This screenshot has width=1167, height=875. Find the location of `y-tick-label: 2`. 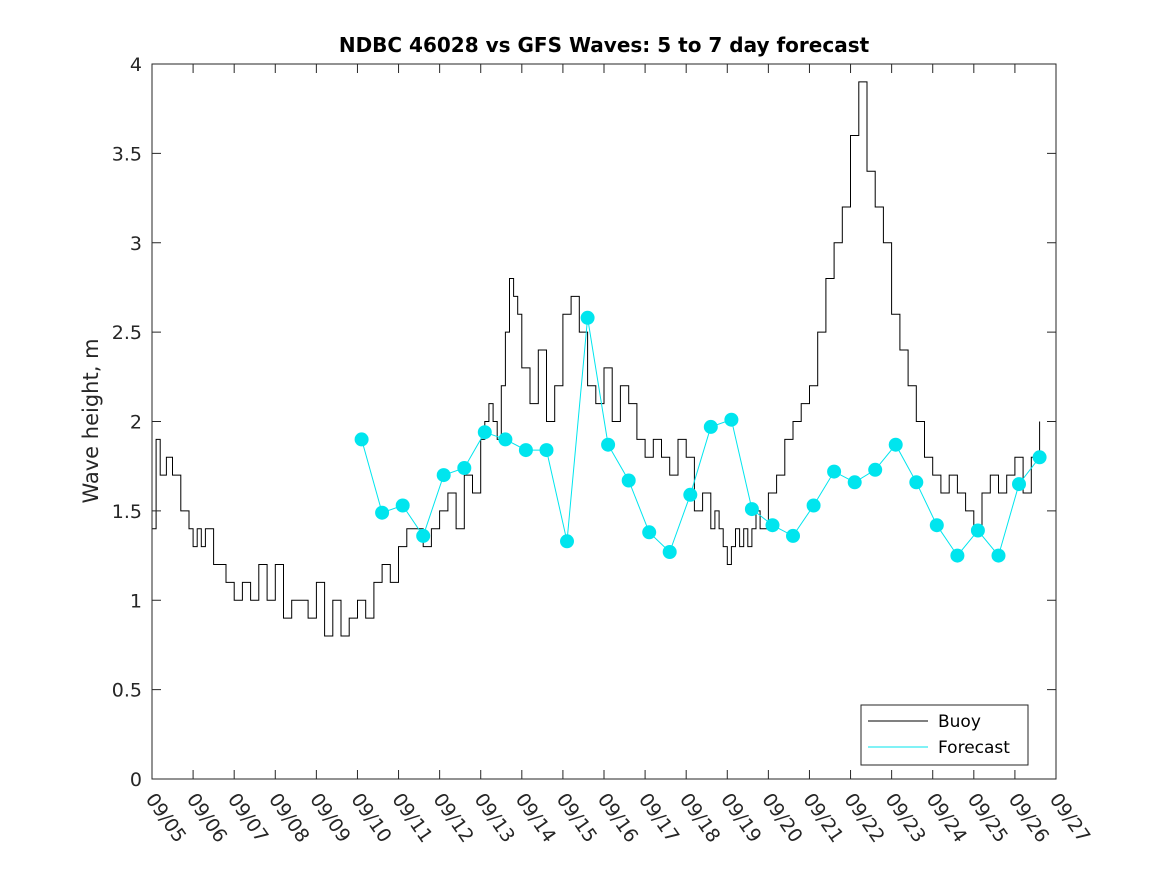

y-tick-label: 2 is located at coordinates (136, 423).